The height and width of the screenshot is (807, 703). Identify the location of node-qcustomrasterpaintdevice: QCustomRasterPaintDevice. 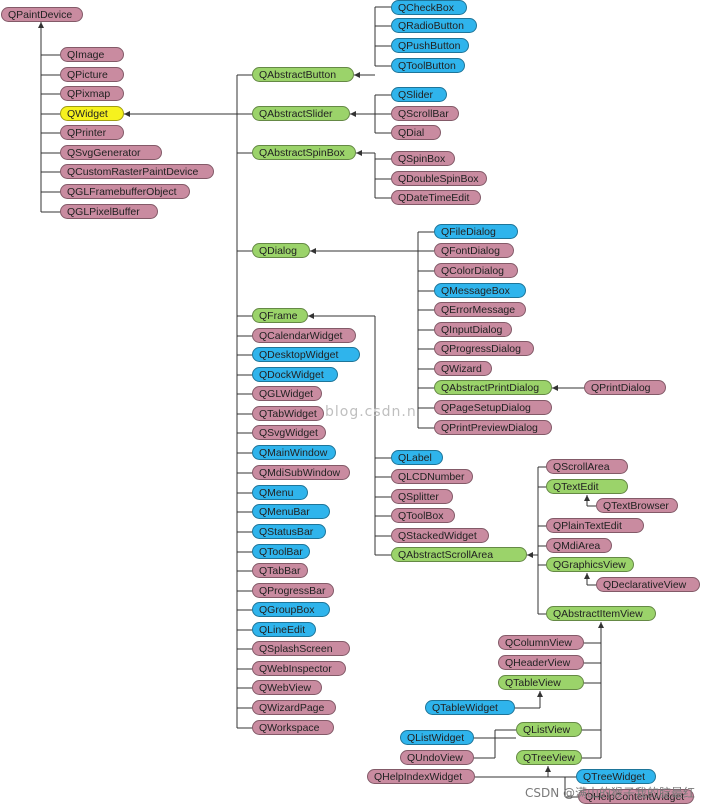
(137, 171).